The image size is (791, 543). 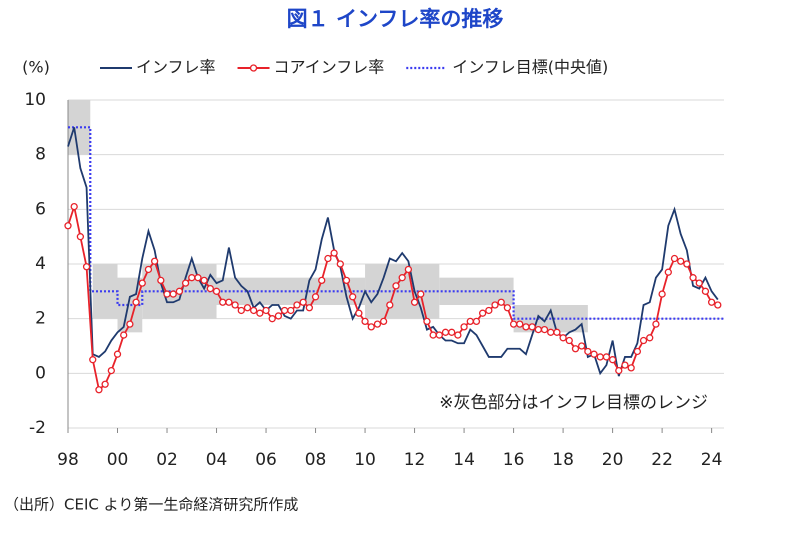 What do you see at coordinates (40, 264) in the screenshot?
I see `y-tick-label: 4` at bounding box center [40, 264].